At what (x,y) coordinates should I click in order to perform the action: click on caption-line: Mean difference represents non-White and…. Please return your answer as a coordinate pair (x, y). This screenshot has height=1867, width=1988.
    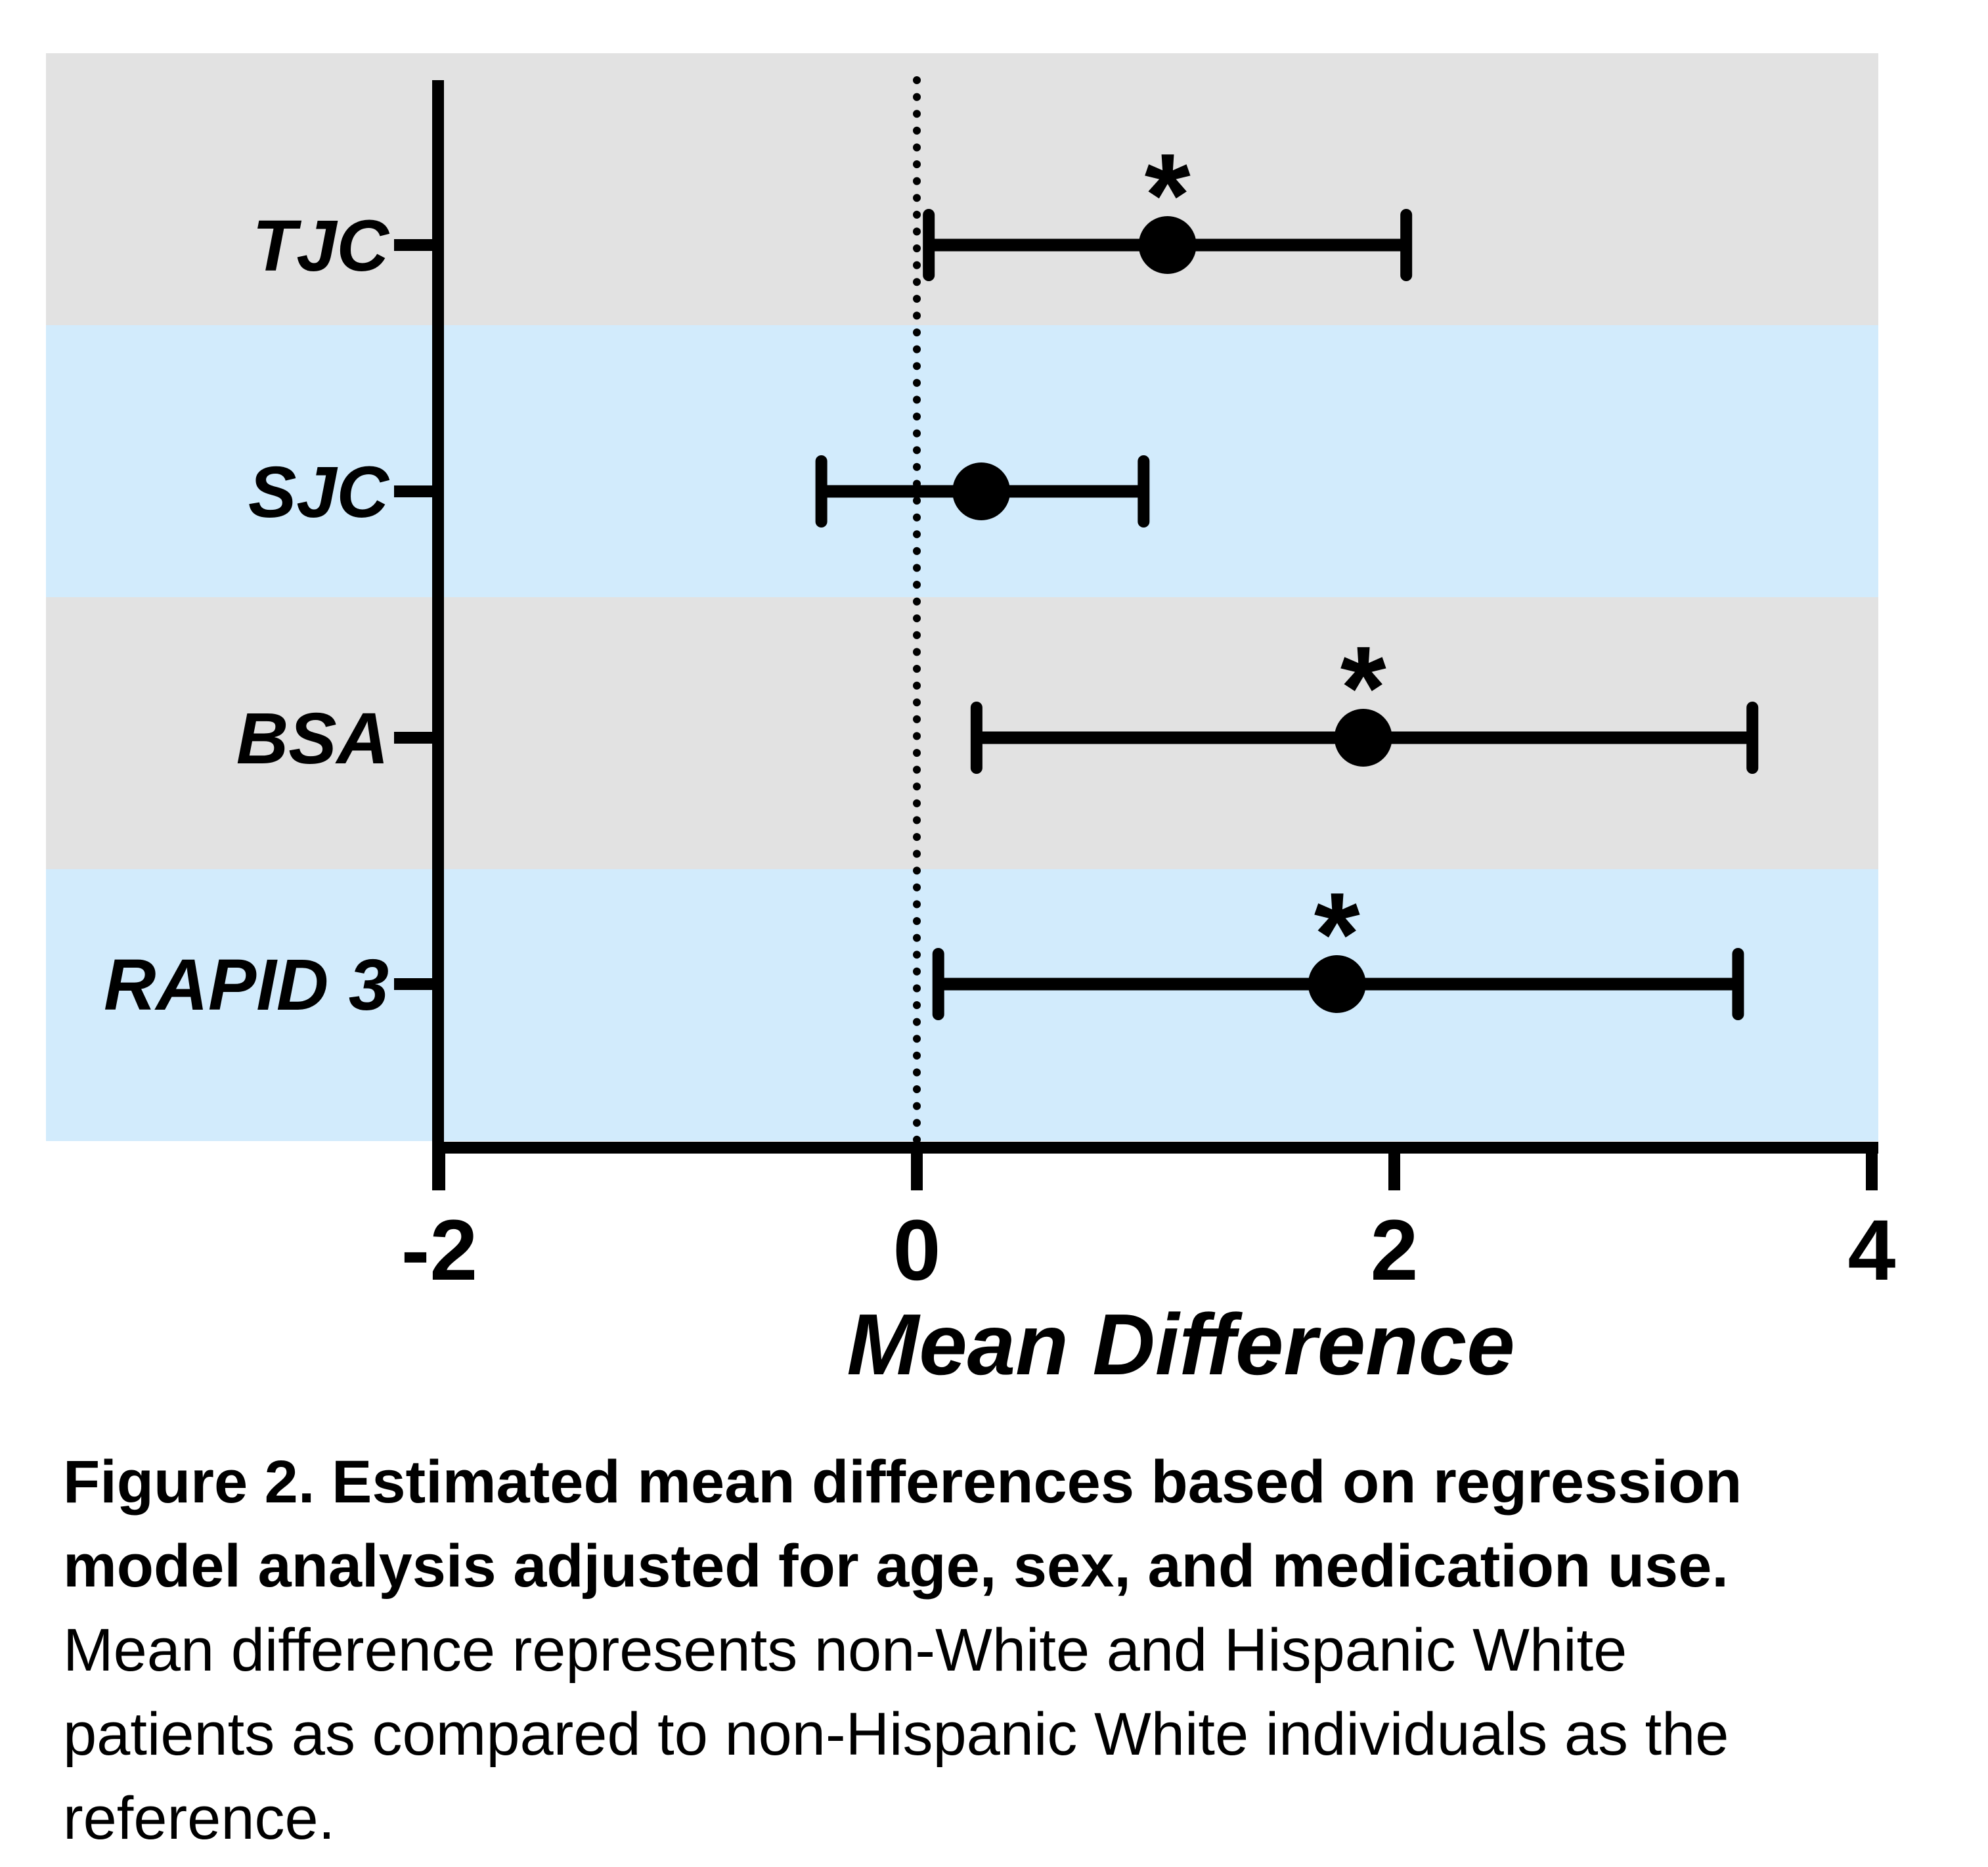
    Looking at the image, I should click on (845, 1650).